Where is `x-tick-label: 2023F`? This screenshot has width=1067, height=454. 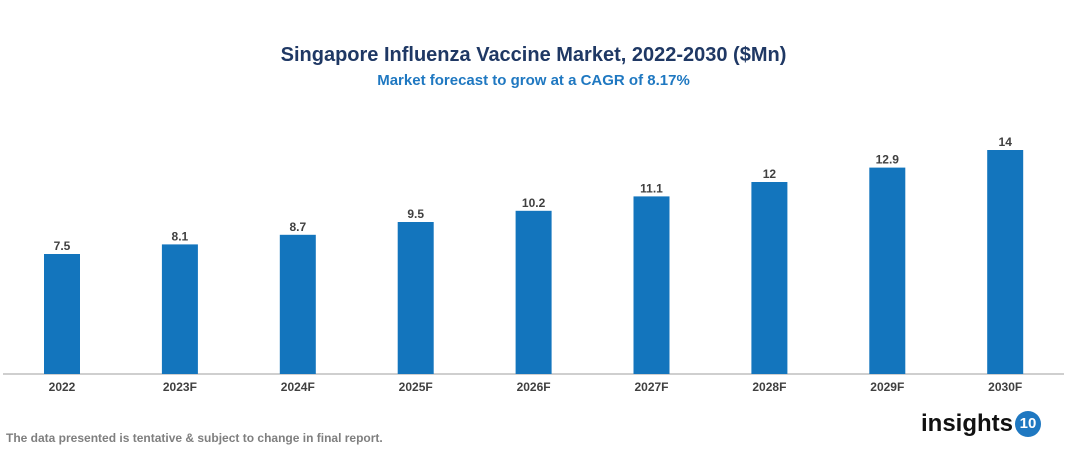
x-tick-label: 2023F is located at coordinates (180, 387).